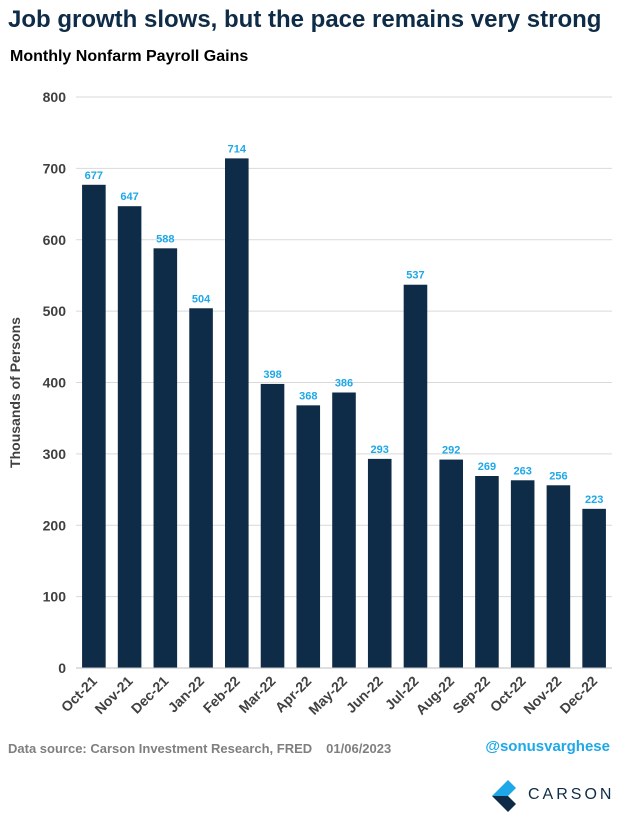  What do you see at coordinates (113, 695) in the screenshot?
I see `x-tick-label: Nov-21` at bounding box center [113, 695].